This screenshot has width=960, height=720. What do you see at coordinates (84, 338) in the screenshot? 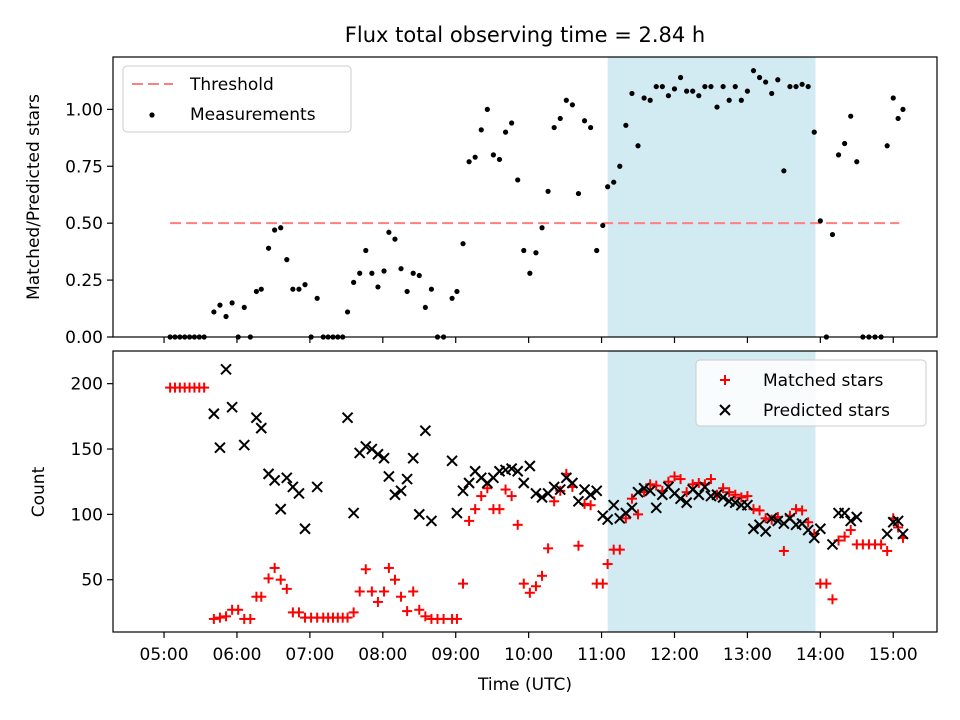
I see `y-tick-label: 0.00` at bounding box center [84, 338].